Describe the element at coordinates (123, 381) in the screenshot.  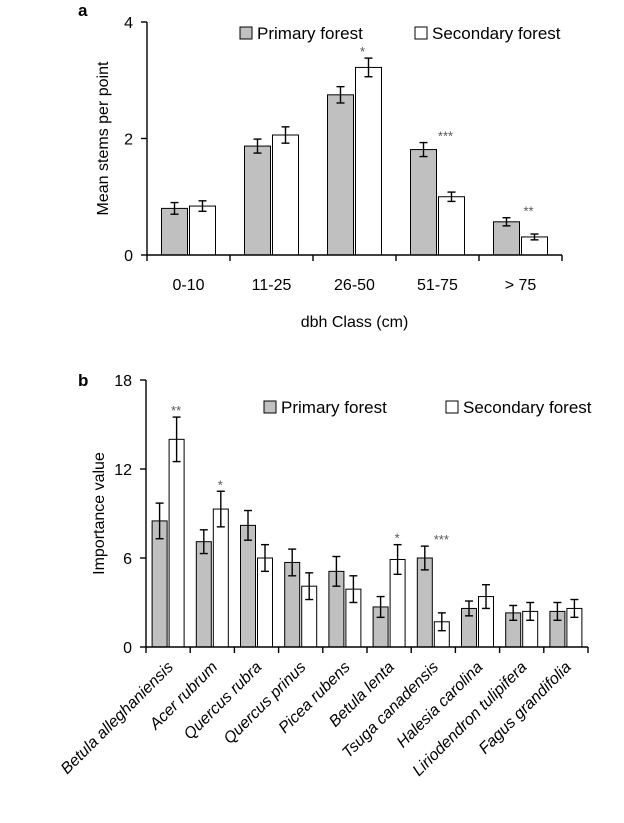
I see `y-tick-label: 18` at that location.